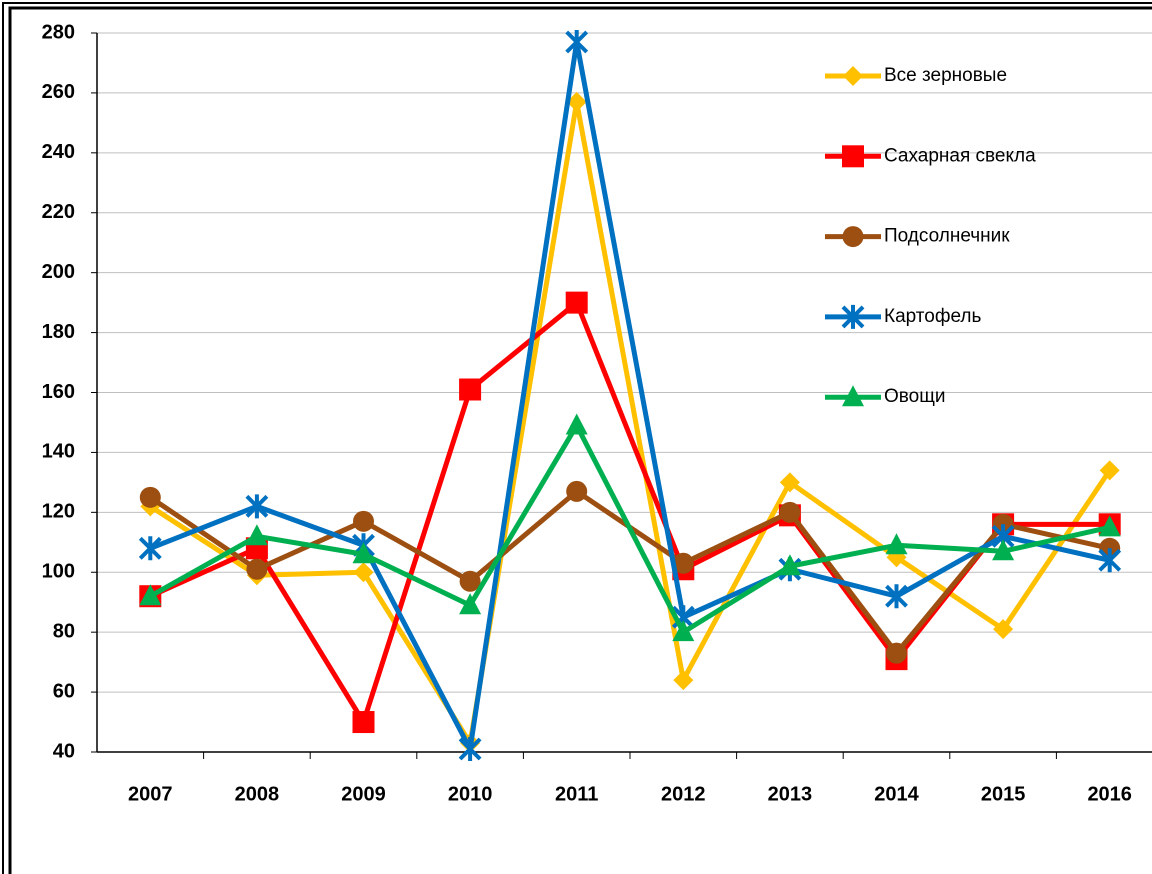  What do you see at coordinates (896, 794) in the screenshot?
I see `x-tick-label: 2014` at bounding box center [896, 794].